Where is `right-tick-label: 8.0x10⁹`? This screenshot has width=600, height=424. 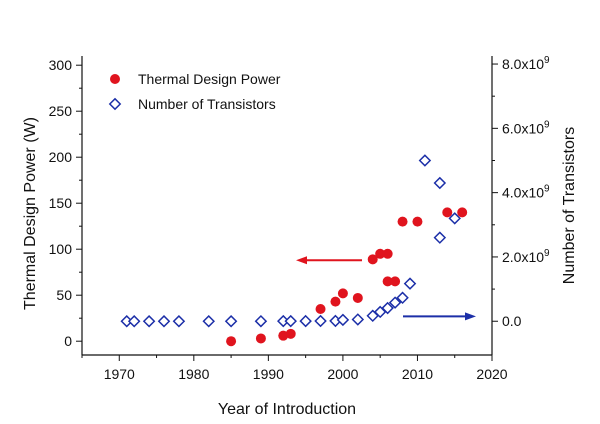 right-tick-label: 8.0x10⁹ is located at coordinates (526, 63).